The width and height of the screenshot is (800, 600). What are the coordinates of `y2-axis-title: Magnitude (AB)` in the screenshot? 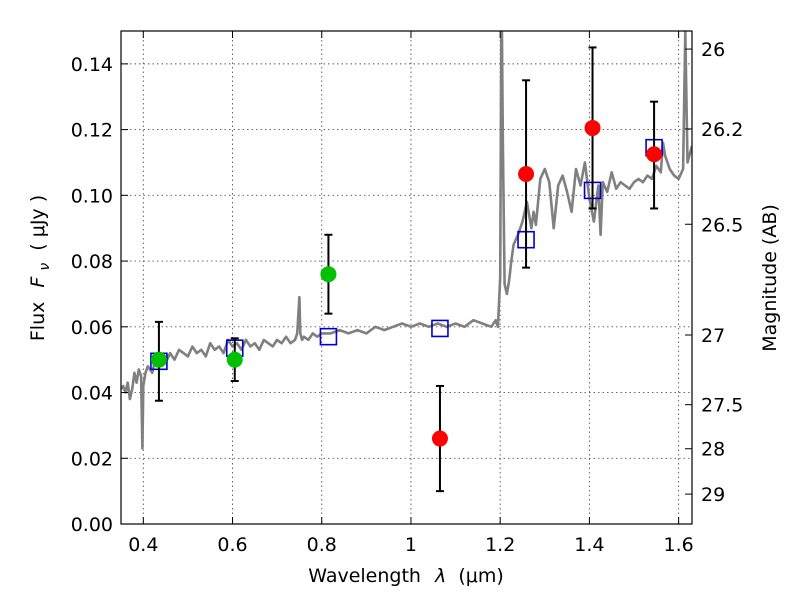 It's located at (770, 278).